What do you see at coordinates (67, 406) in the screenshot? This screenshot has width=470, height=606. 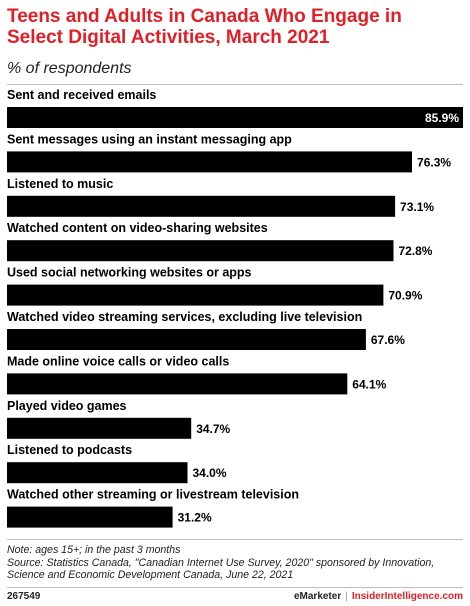 I see `category-label: Played video games` at bounding box center [67, 406].